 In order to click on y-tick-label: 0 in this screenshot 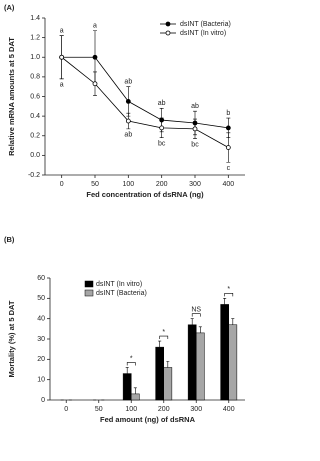, I will do `click(43, 400)`.